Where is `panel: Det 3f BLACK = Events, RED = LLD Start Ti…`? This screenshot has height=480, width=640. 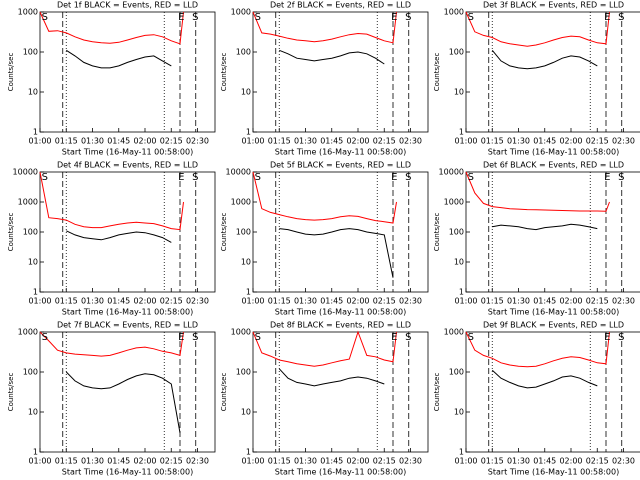 panel: Det 3f BLACK = Events, RED = LLD Start Ti… is located at coordinates (536, 79).